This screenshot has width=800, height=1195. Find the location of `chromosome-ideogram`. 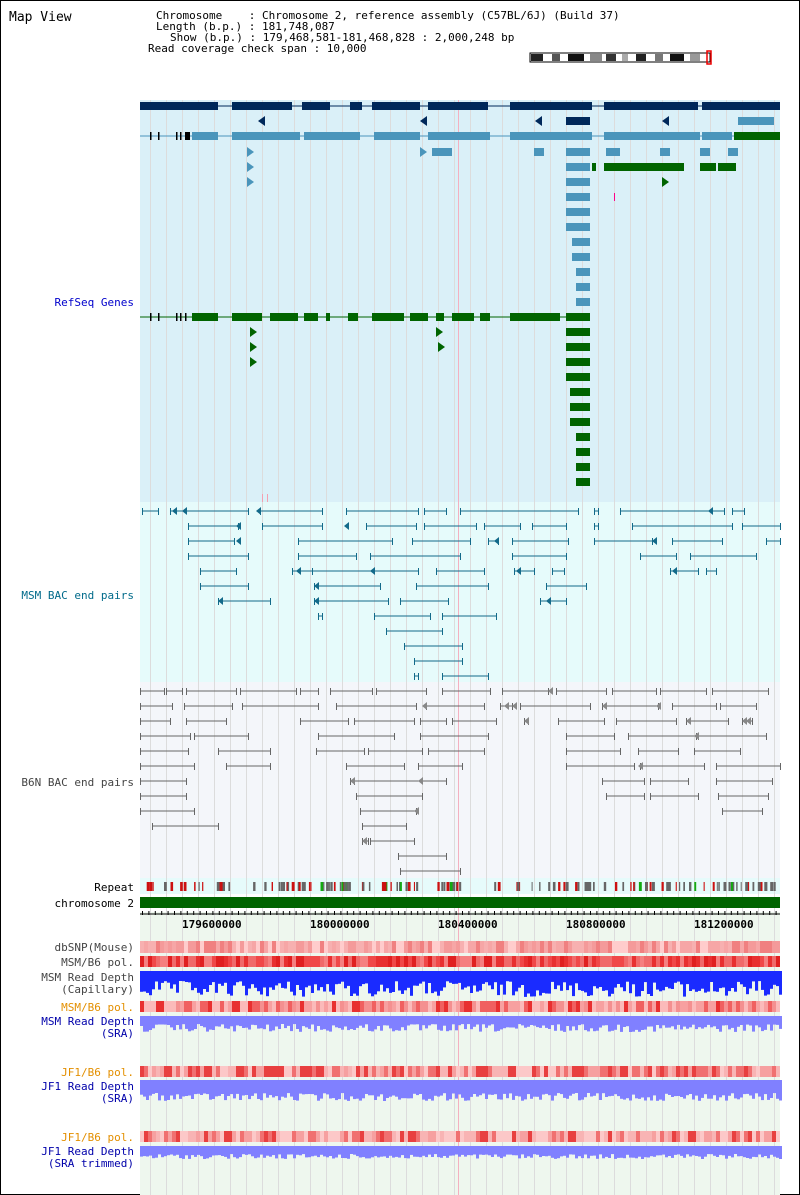

chromosome-ideogram is located at coordinates (400, 35).